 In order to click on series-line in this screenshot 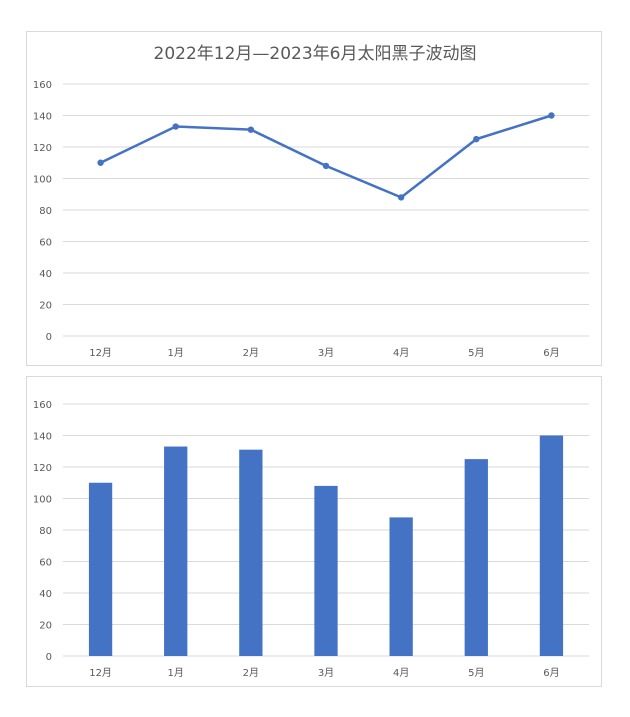, I will do `click(326, 156)`.